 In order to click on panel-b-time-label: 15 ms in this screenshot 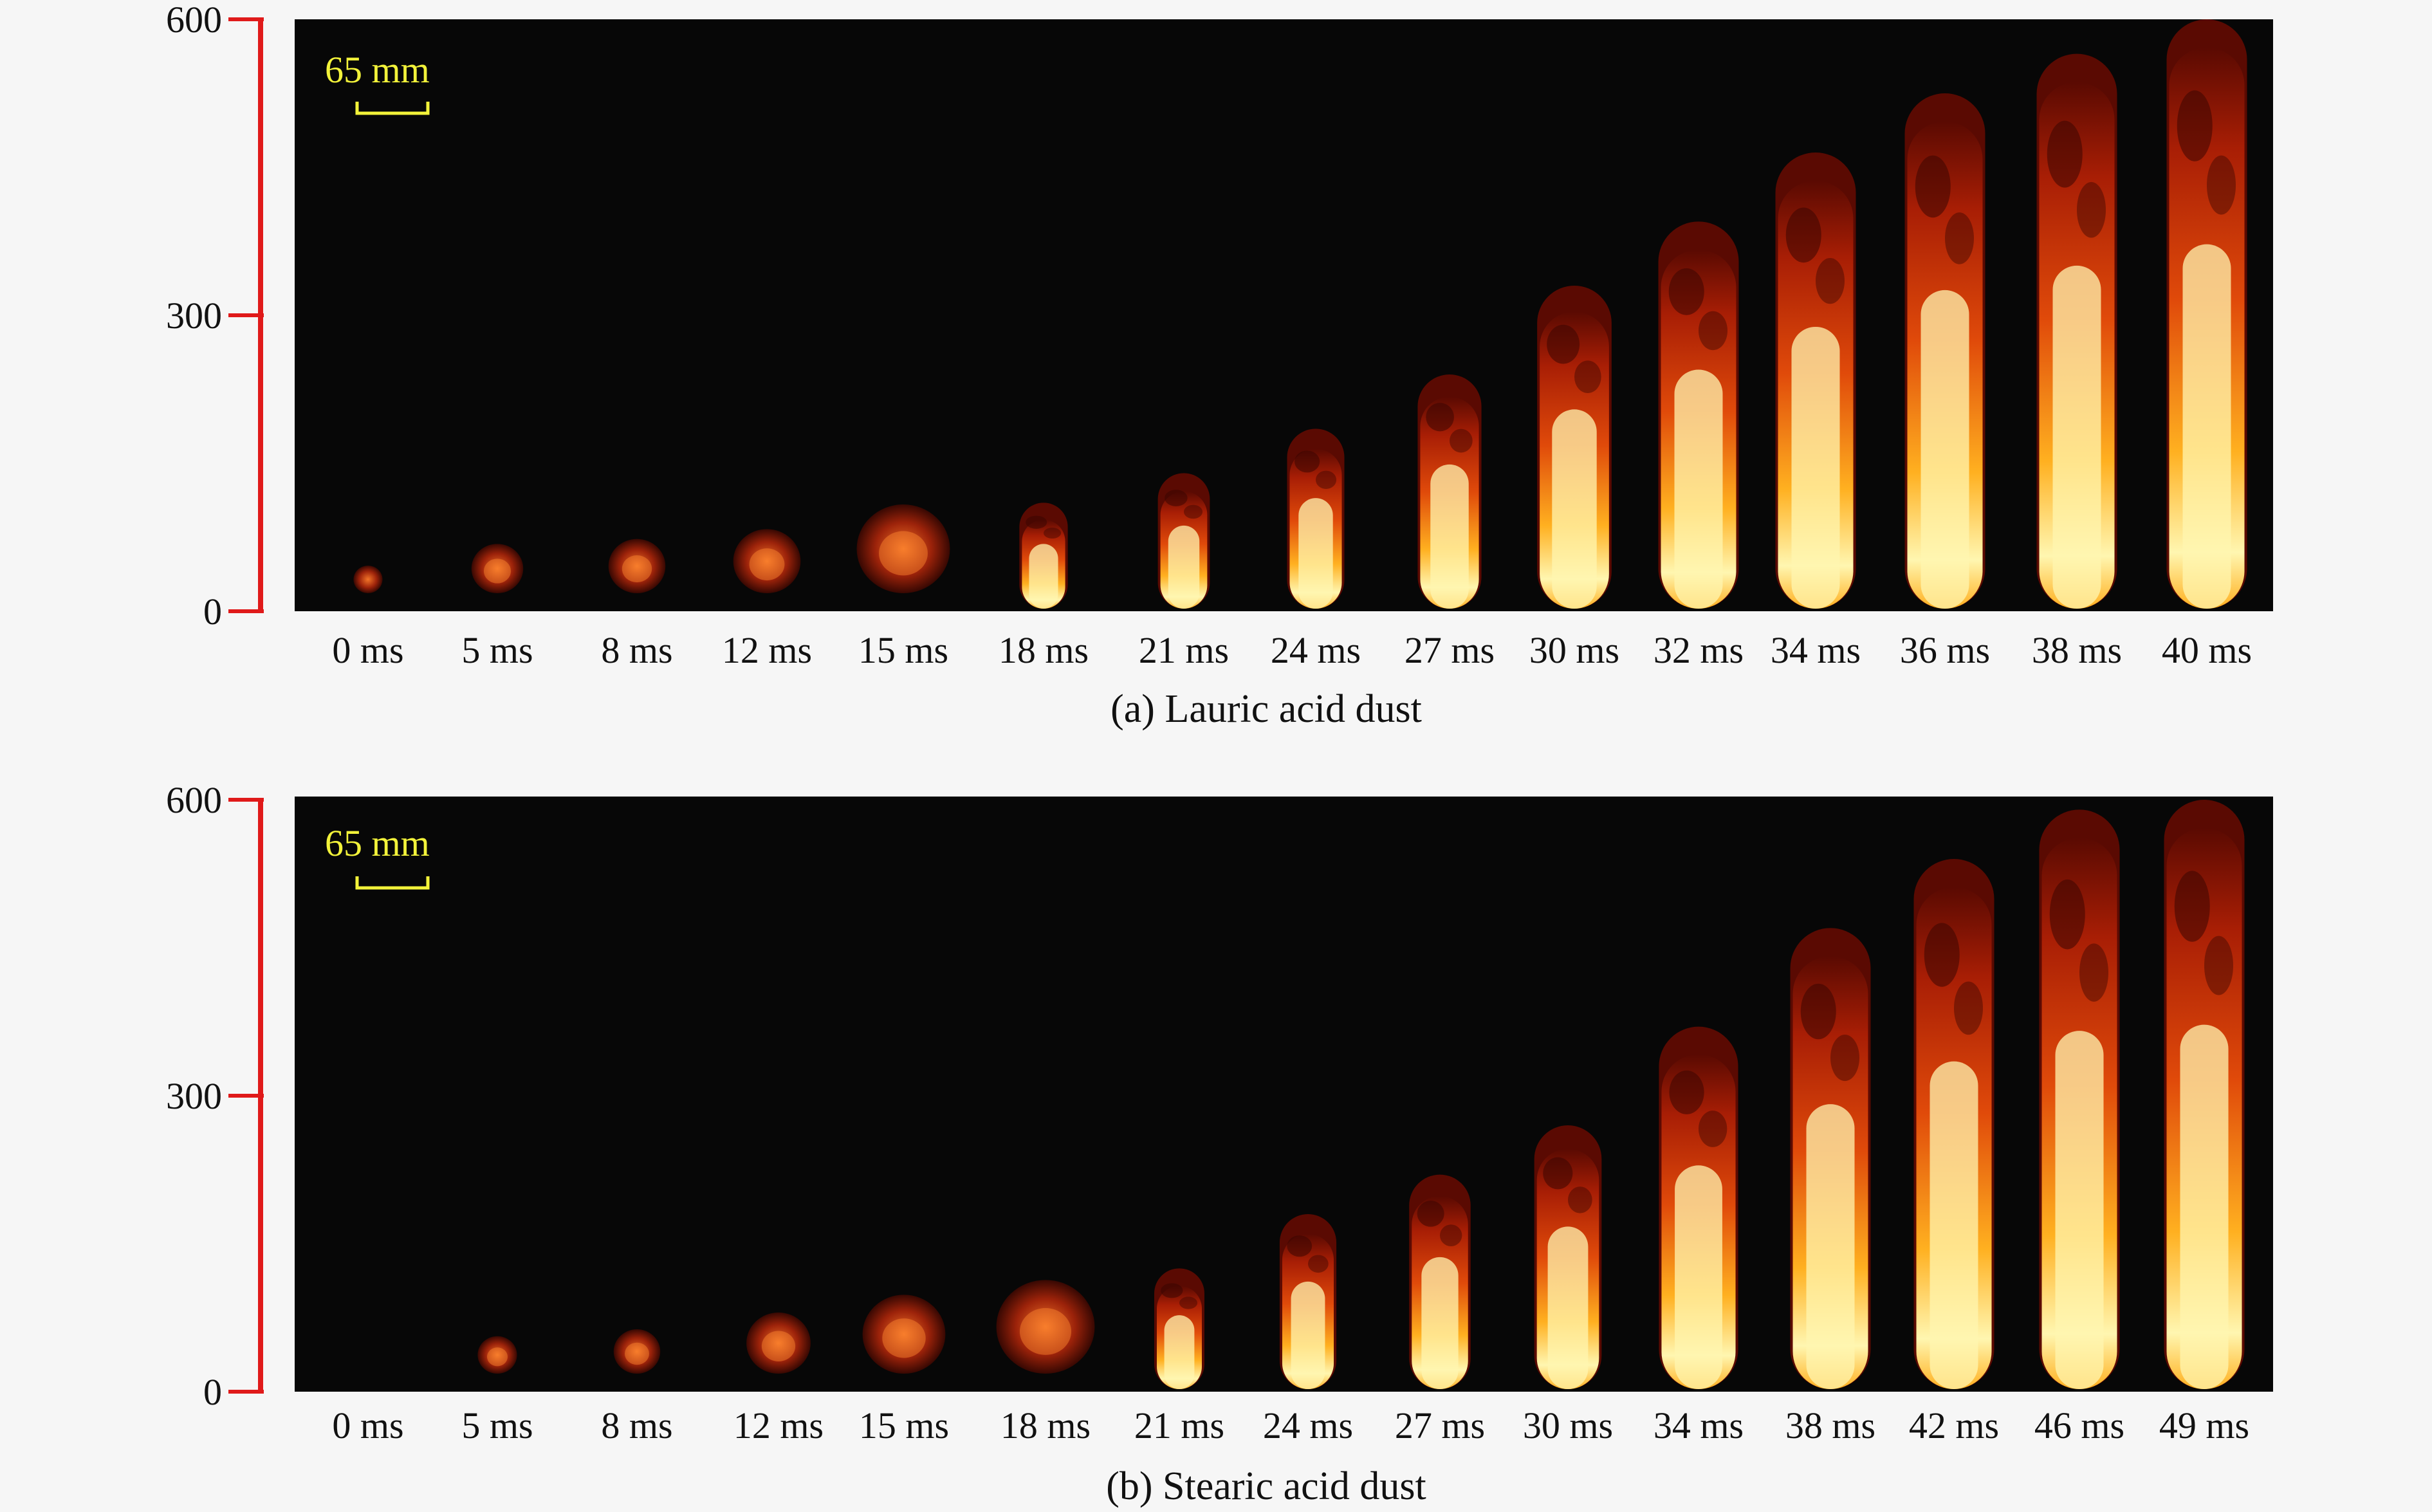, I will do `click(904, 1425)`.